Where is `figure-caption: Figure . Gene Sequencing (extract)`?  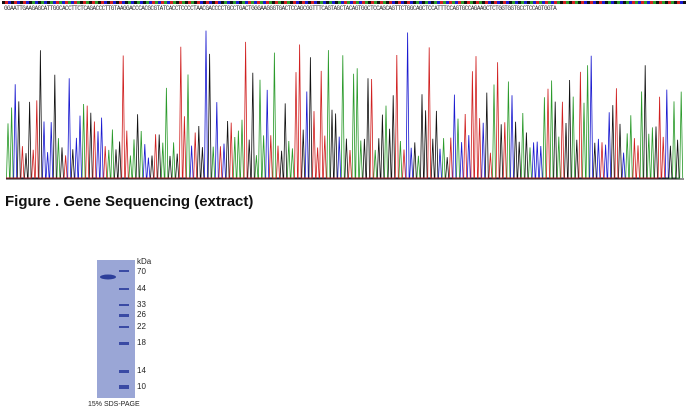
figure-caption: Figure . Gene Sequencing (extract) is located at coordinates (129, 201).